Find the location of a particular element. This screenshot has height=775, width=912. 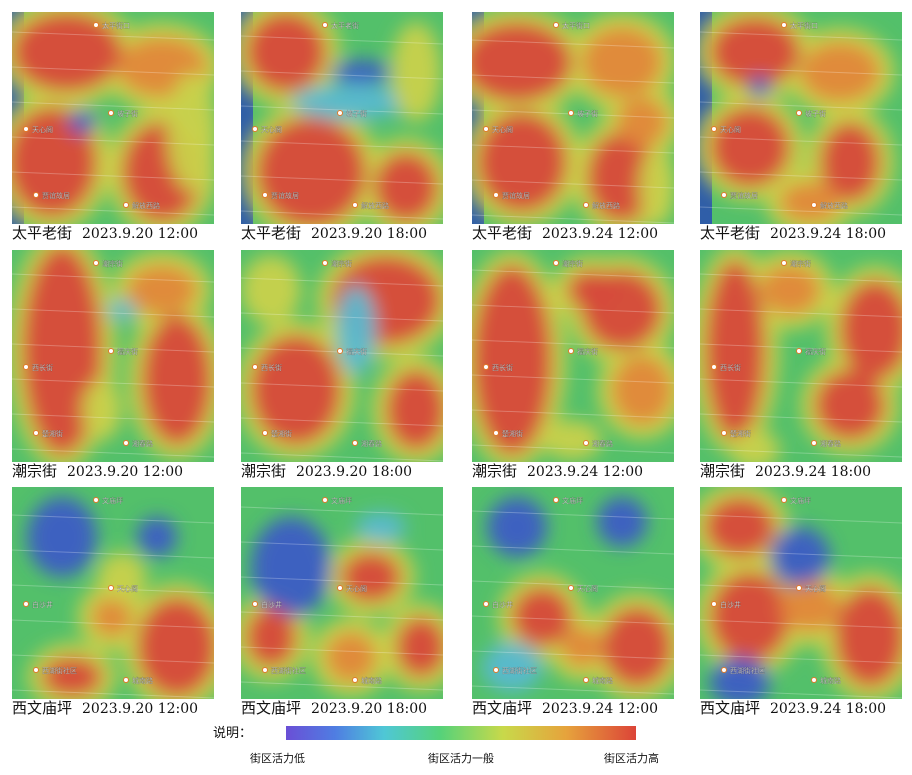

map-poi-label: 白沙井 is located at coordinates (502, 604).